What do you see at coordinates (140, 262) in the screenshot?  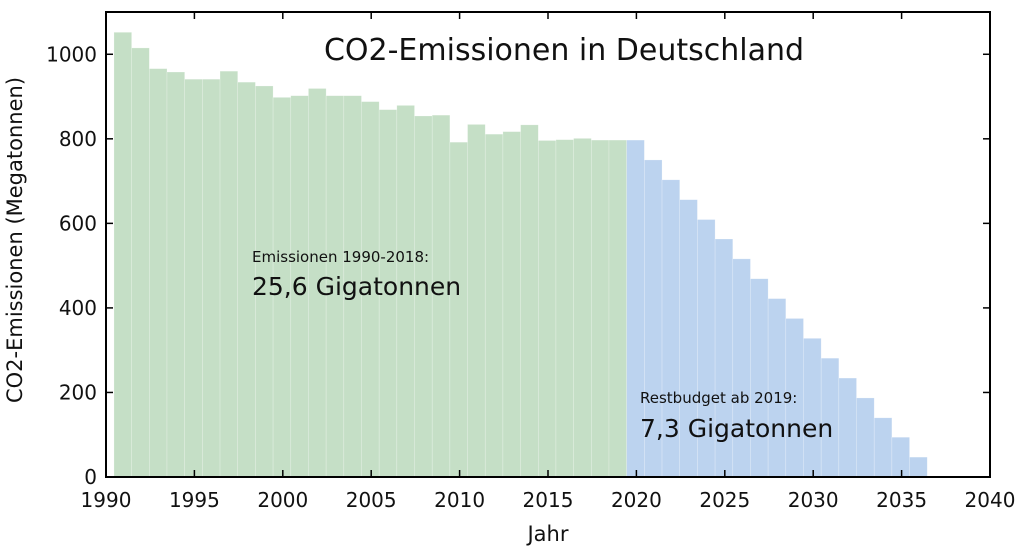 I see `bar-1991` at bounding box center [140, 262].